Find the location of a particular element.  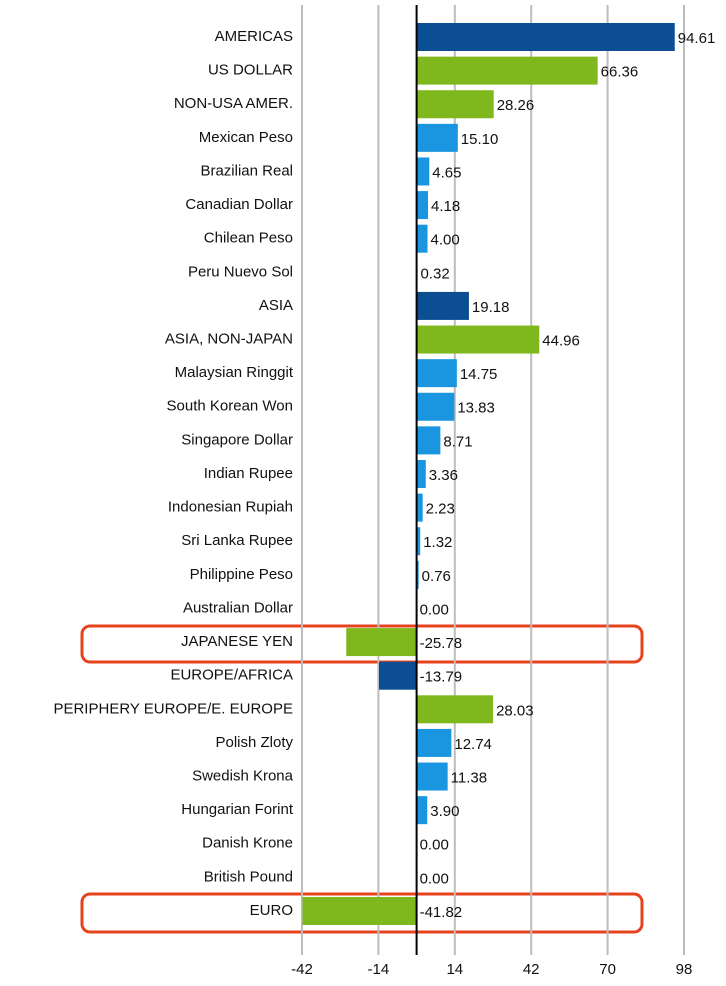

category-label: AMERICAS is located at coordinates (254, 36).